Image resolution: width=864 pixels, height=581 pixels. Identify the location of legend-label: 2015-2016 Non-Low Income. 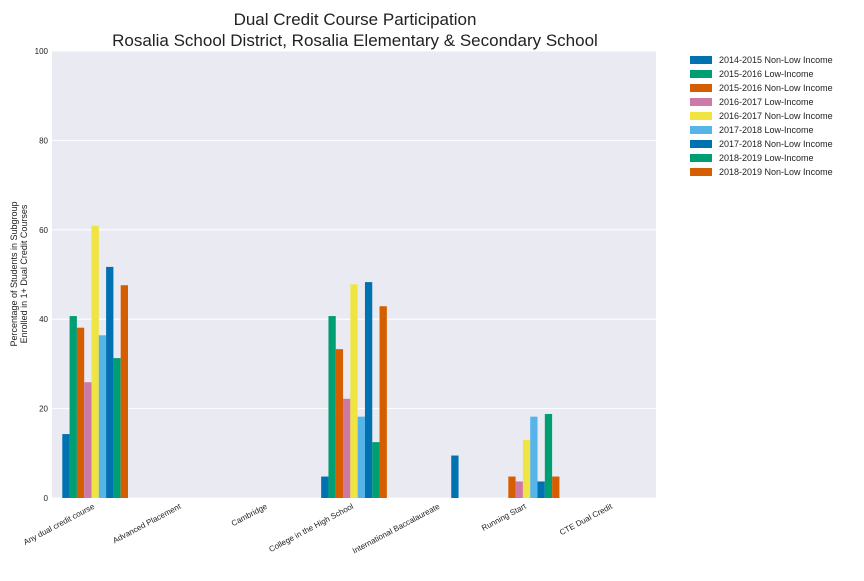
(776, 88).